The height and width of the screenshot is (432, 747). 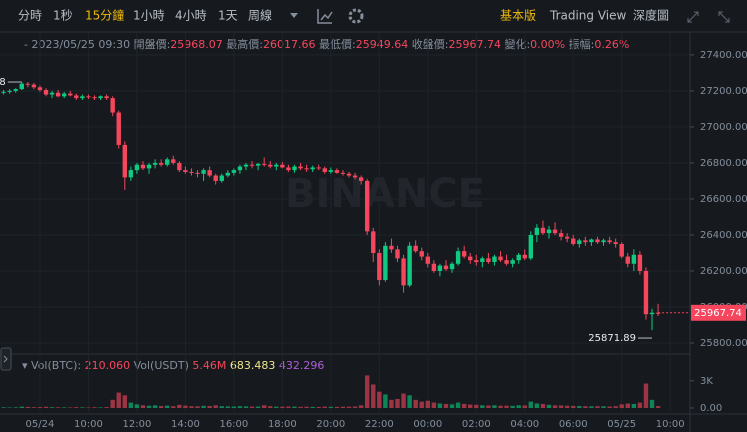 I want to click on interval-tab: 周線, so click(x=260, y=15).